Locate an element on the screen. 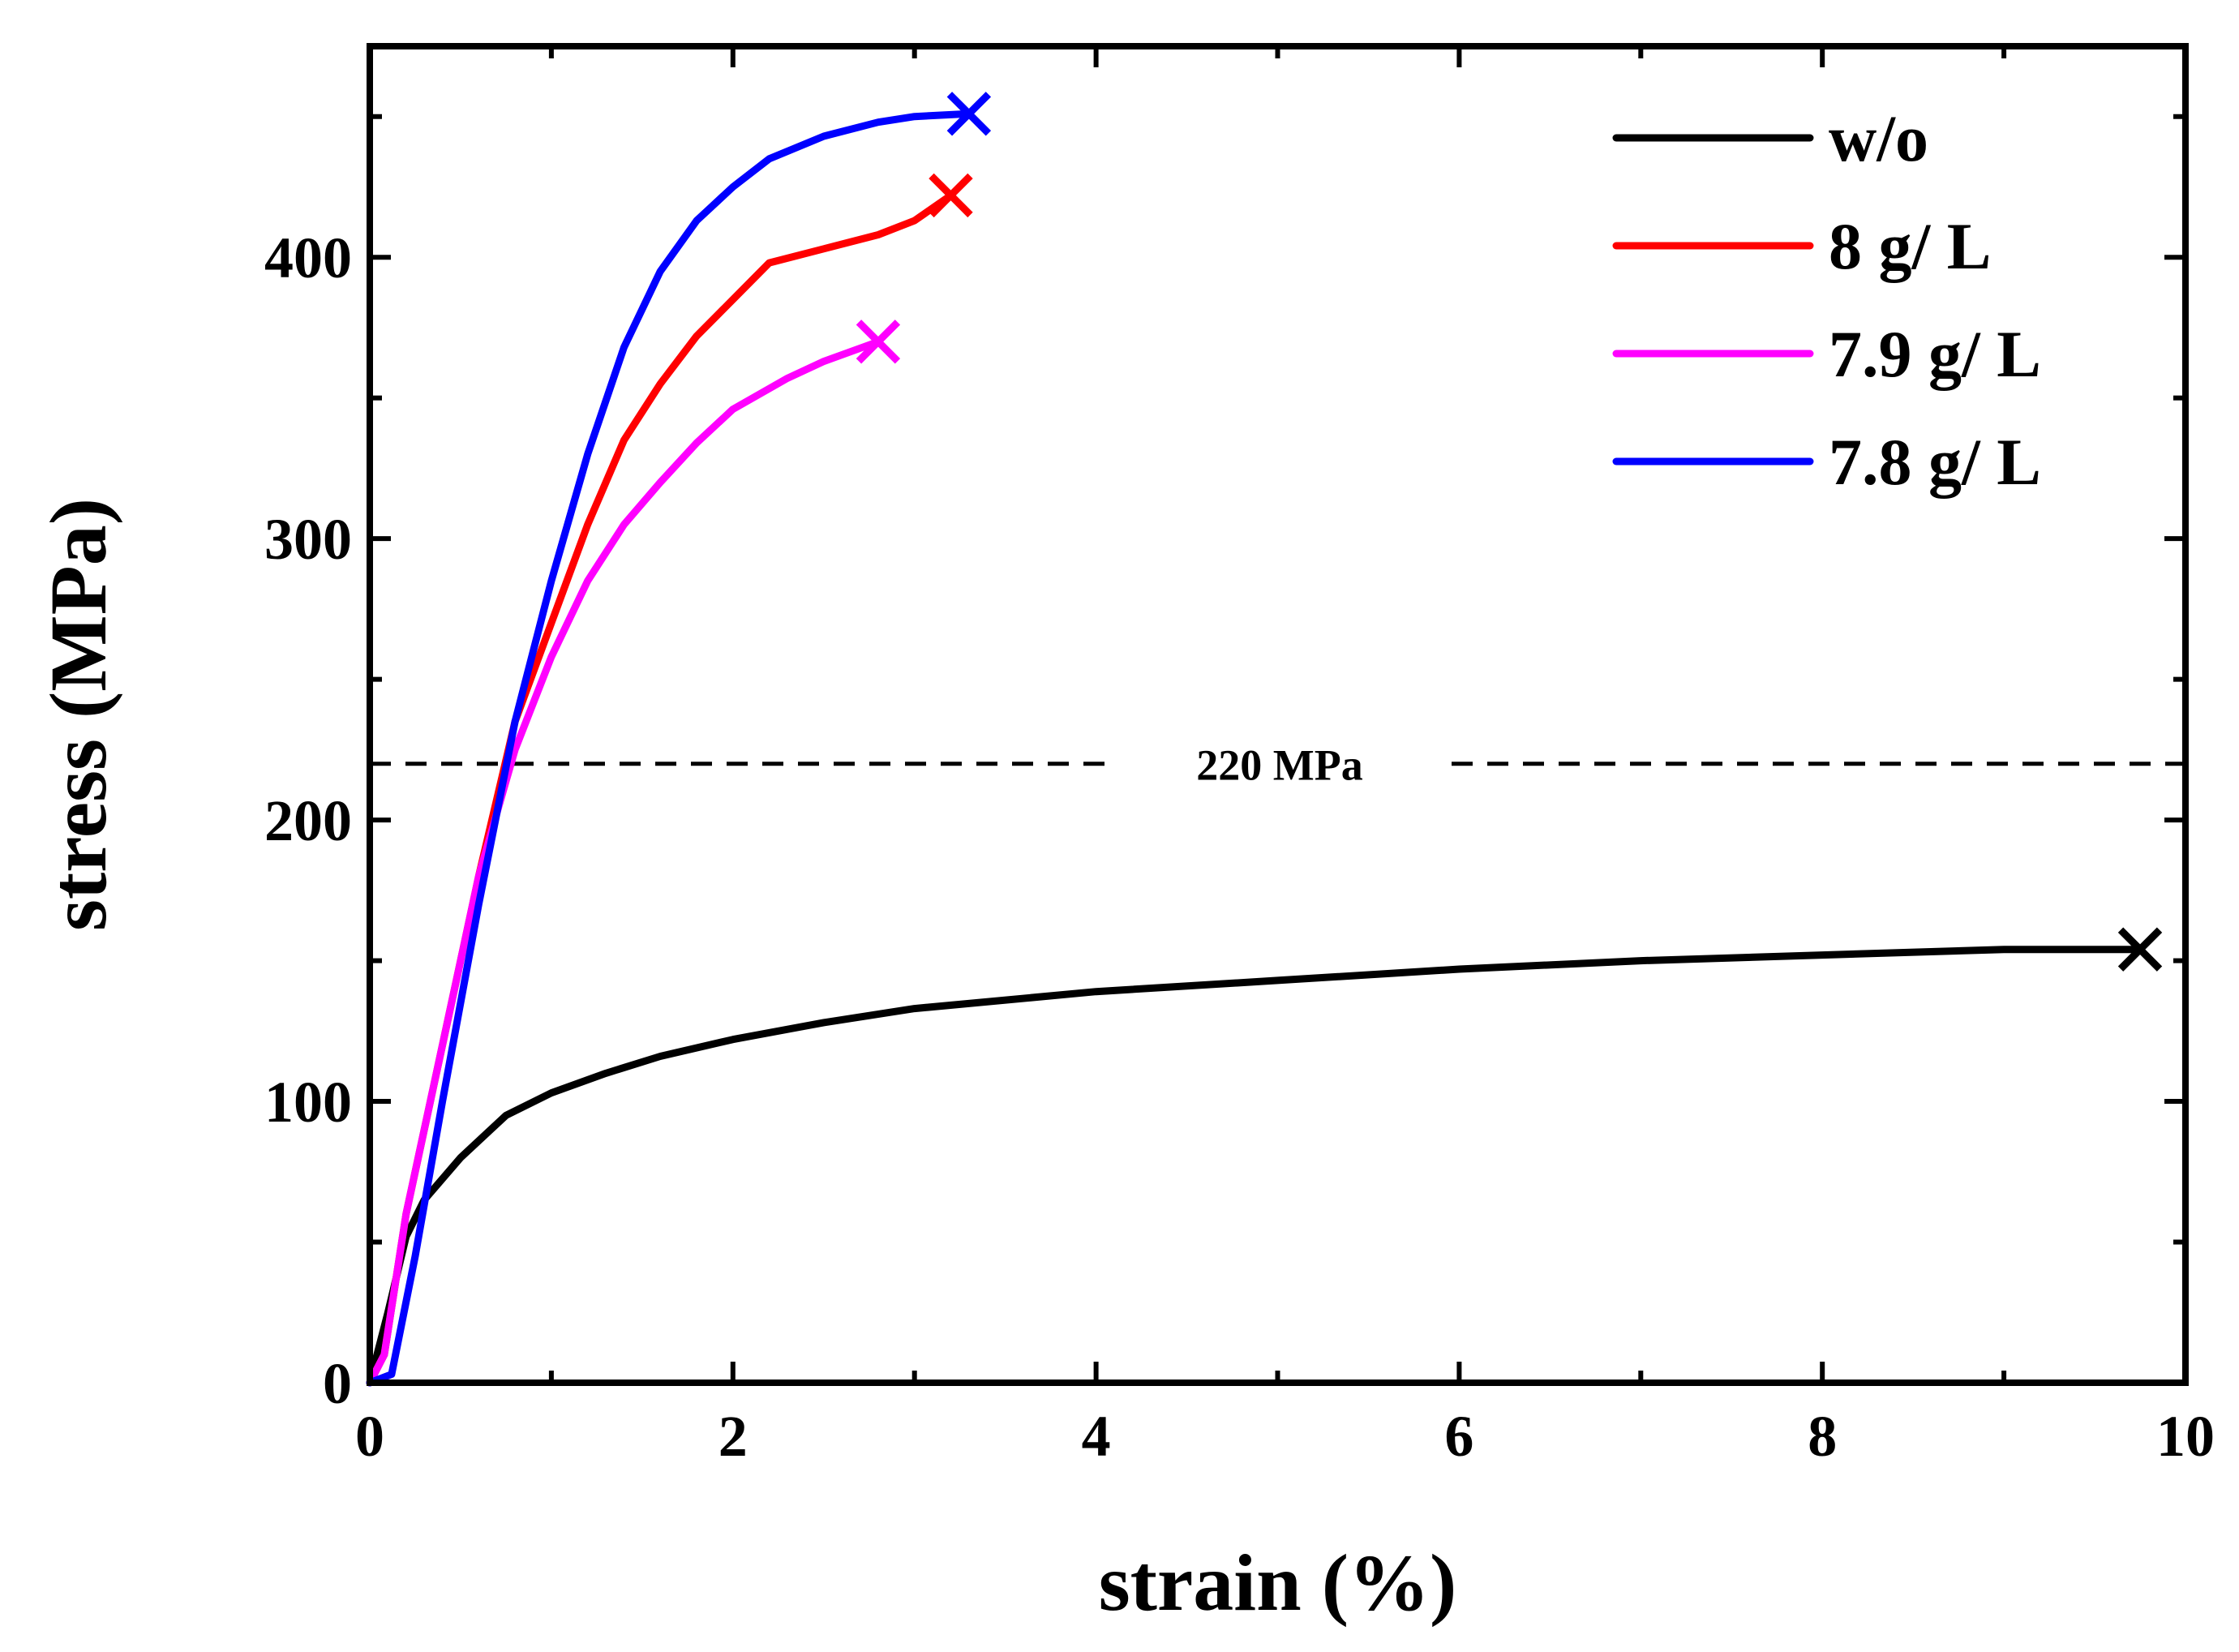 Image resolution: width=2239 pixels, height=1652 pixels. legend-label-3: 7.8 g/ L is located at coordinates (1935, 462).